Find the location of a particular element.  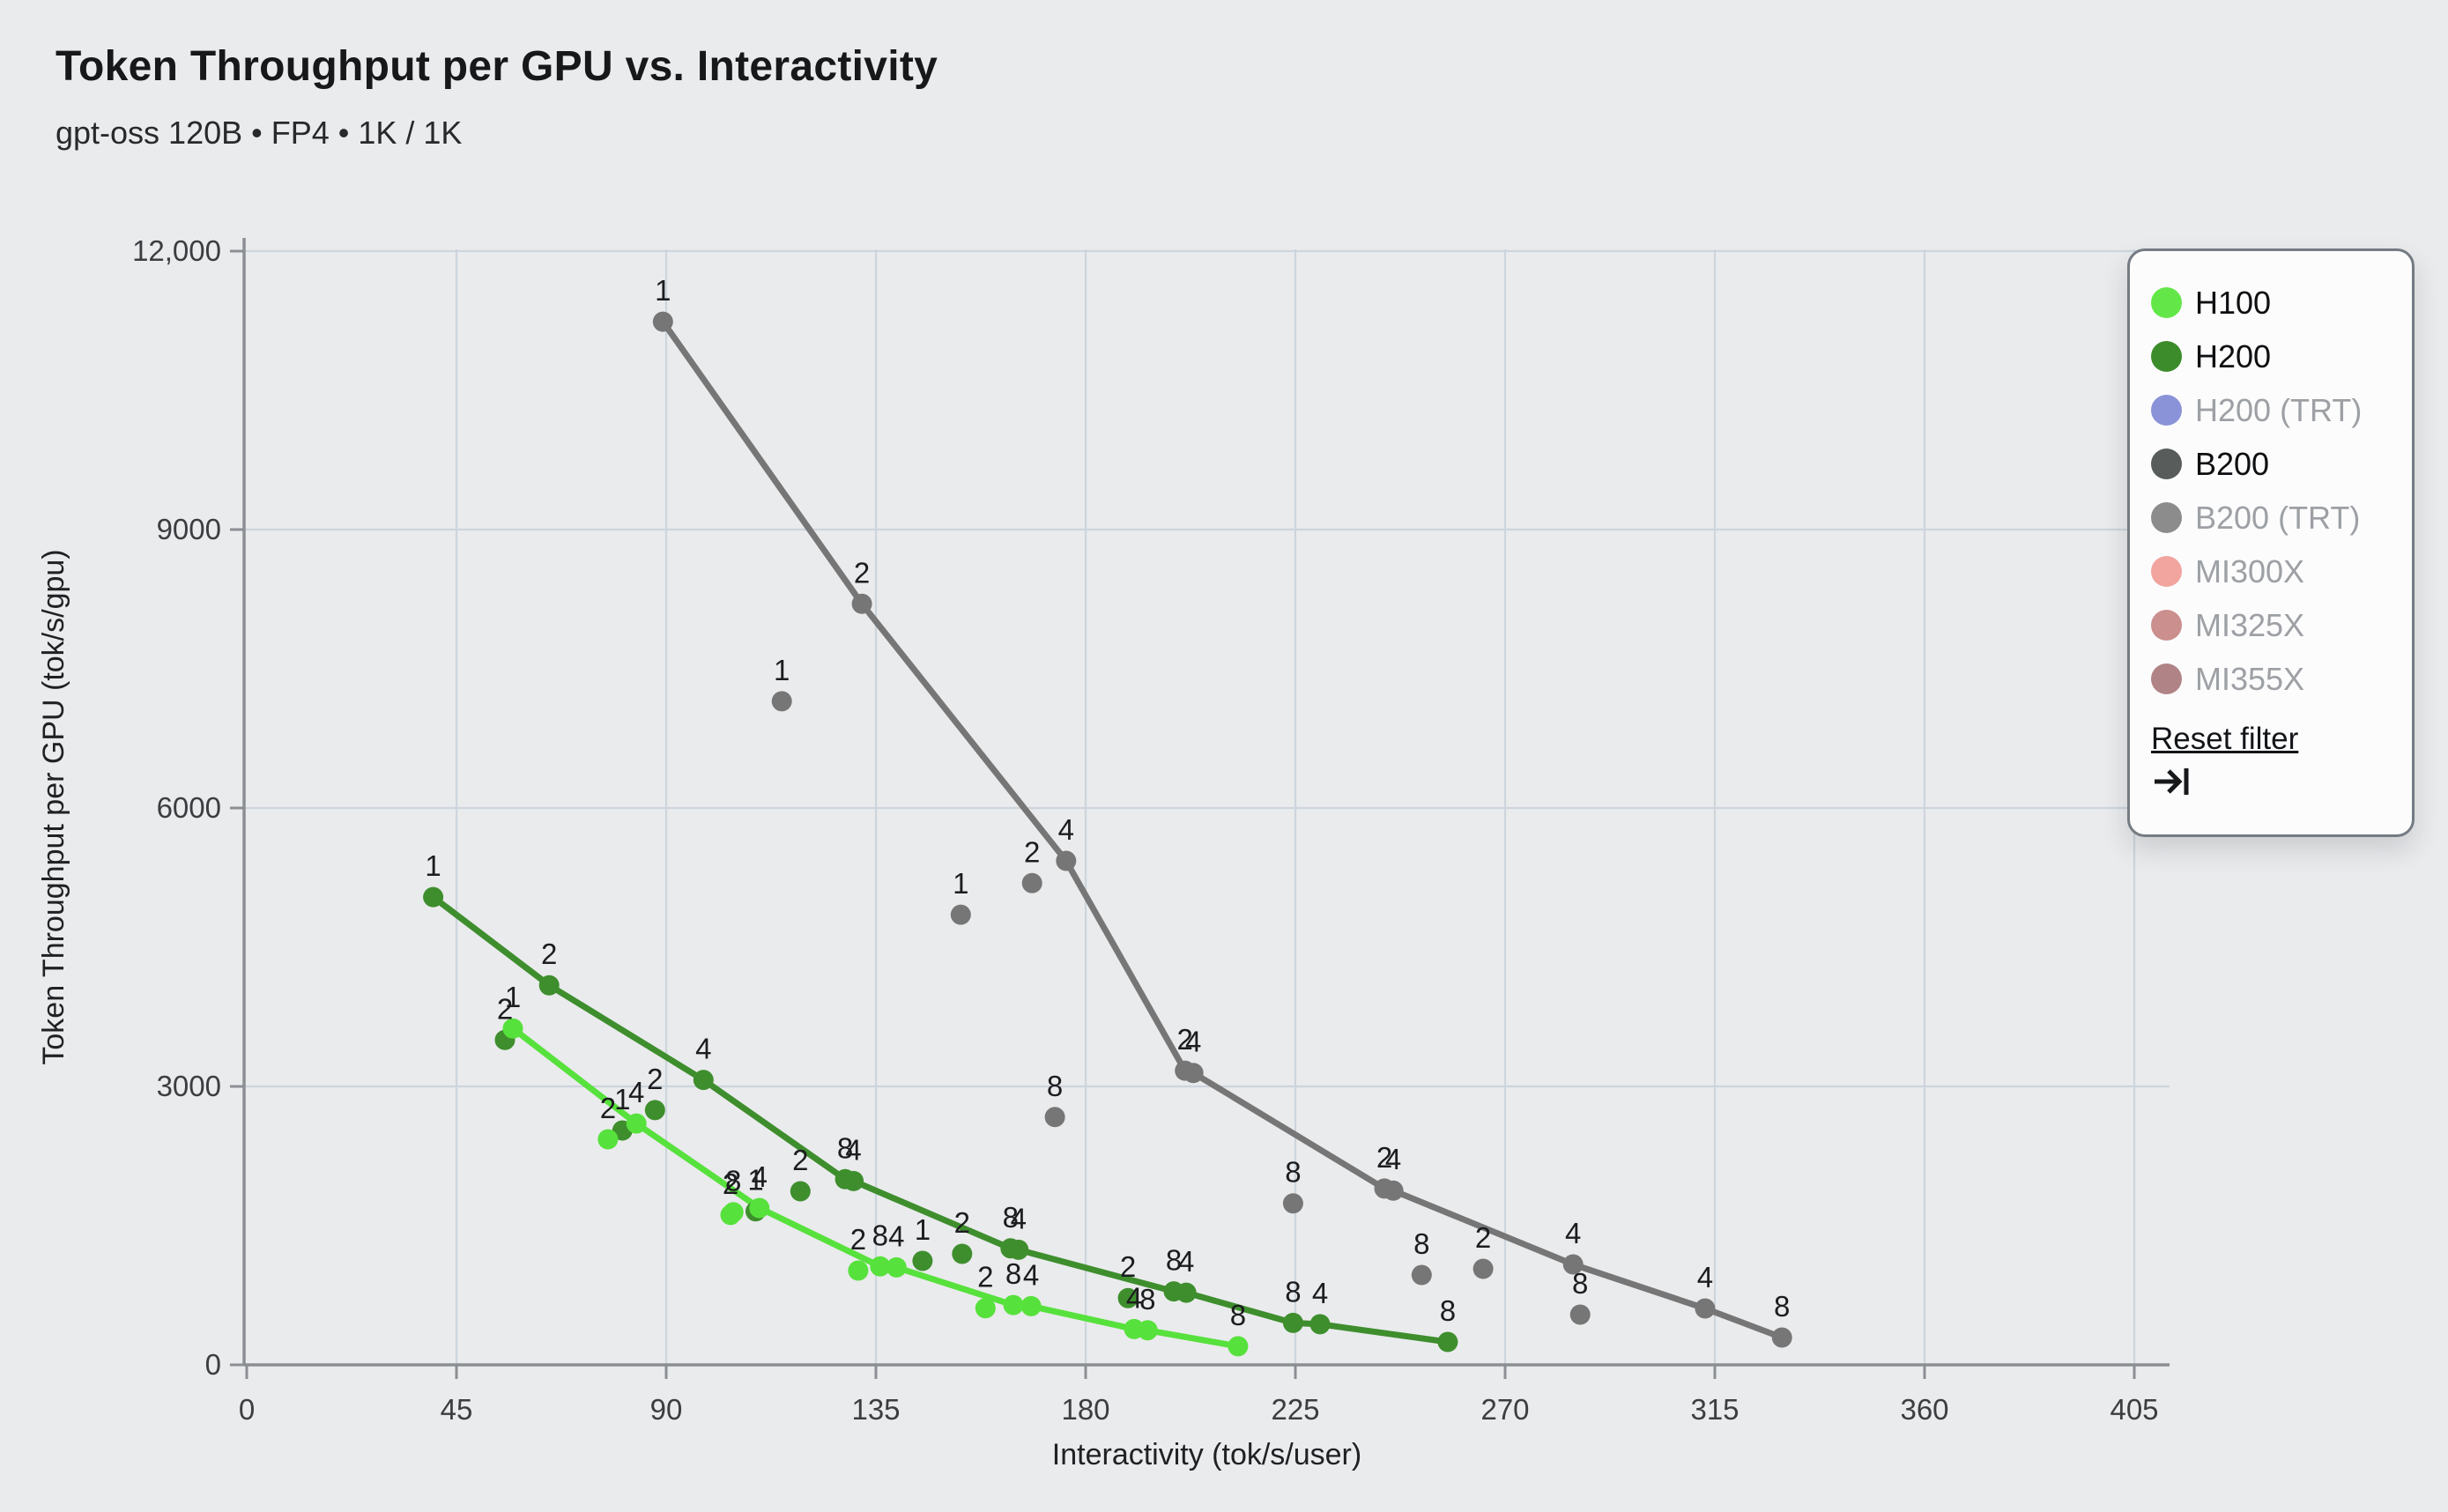

legend-item-b200-trt: B200 (TRT) is located at coordinates (2281, 518).